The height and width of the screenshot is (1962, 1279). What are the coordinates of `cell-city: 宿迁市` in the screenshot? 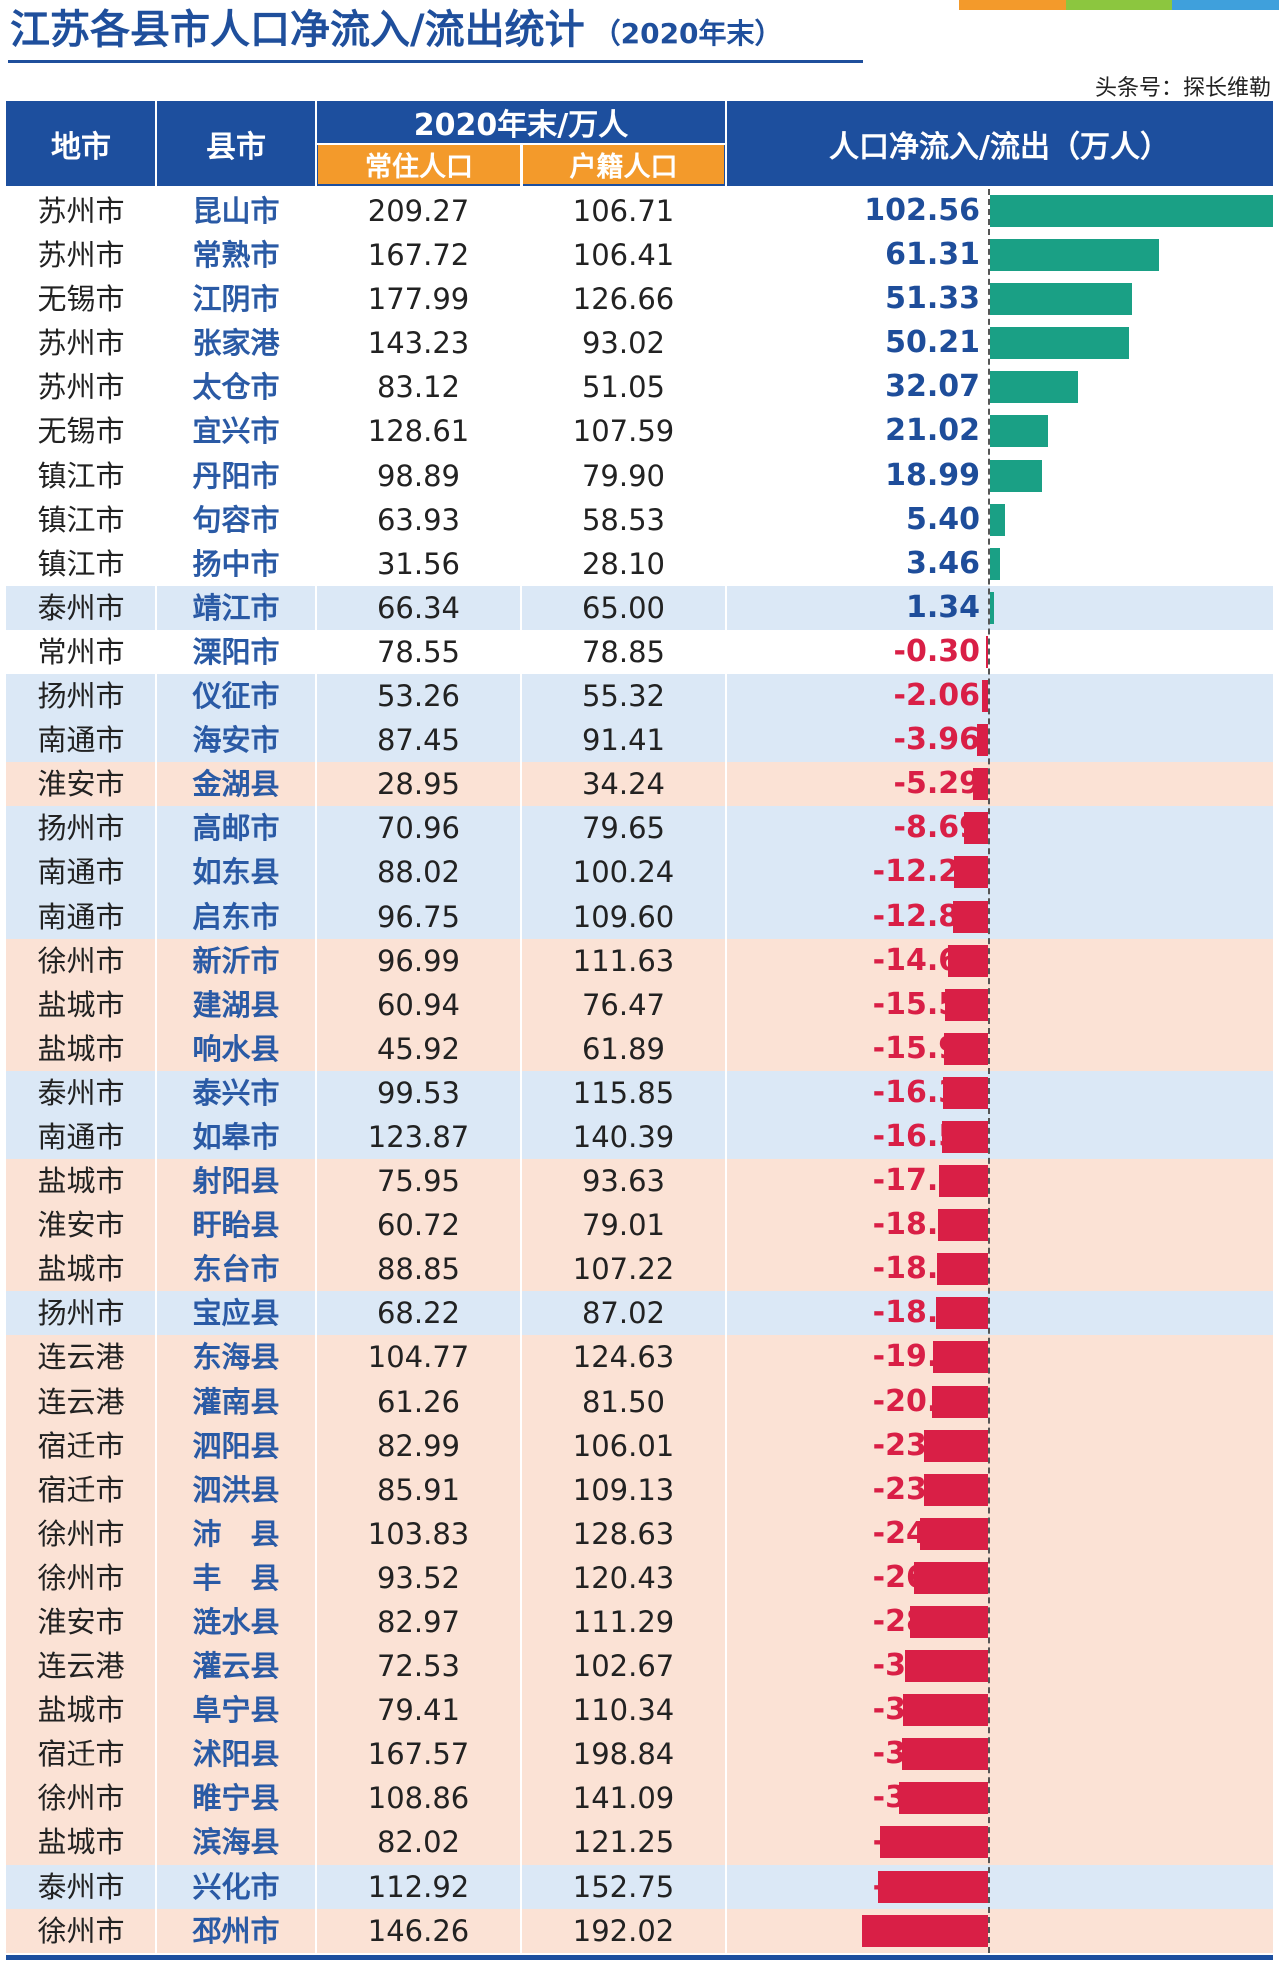 It's located at (81, 1754).